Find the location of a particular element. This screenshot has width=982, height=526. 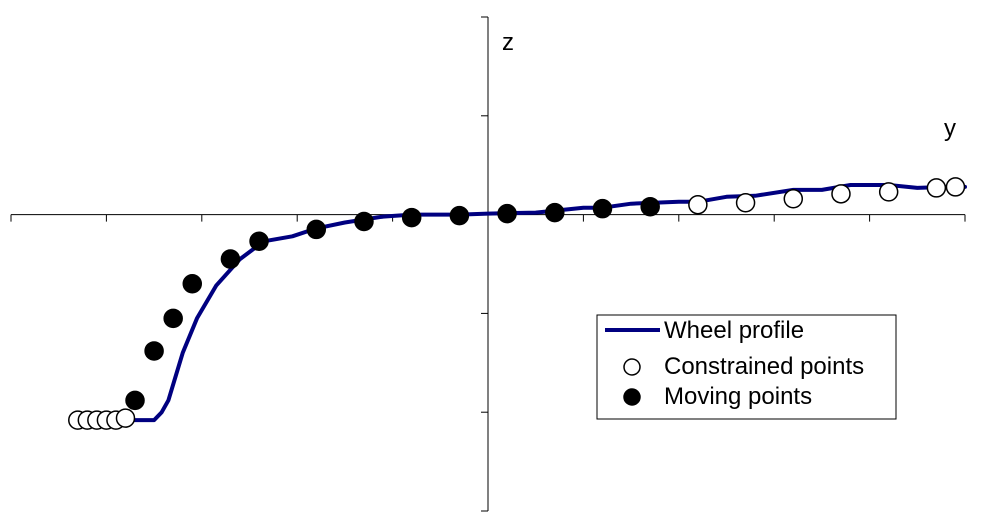

legend-box is located at coordinates (746, 367).